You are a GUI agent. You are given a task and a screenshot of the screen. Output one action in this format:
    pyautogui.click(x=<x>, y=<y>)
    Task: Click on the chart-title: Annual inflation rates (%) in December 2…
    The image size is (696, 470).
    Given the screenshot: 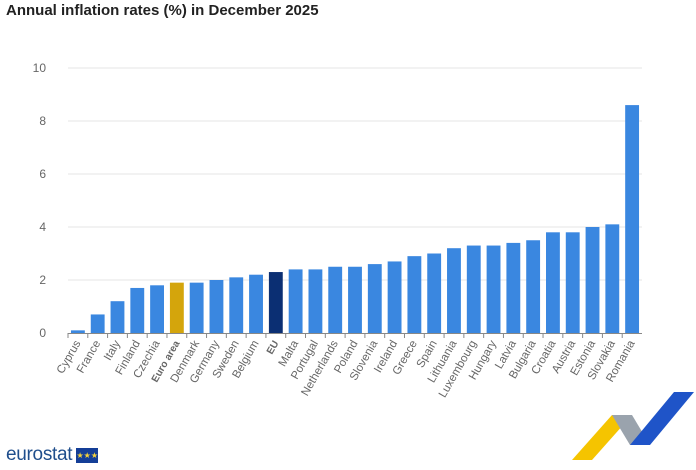 What is the action you would take?
    pyautogui.click(x=162, y=10)
    